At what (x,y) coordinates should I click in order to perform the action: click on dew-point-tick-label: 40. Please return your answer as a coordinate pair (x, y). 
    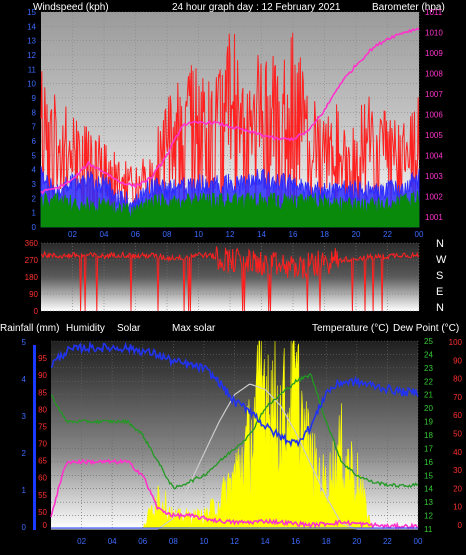
    Looking at the image, I should click on (457, 452).